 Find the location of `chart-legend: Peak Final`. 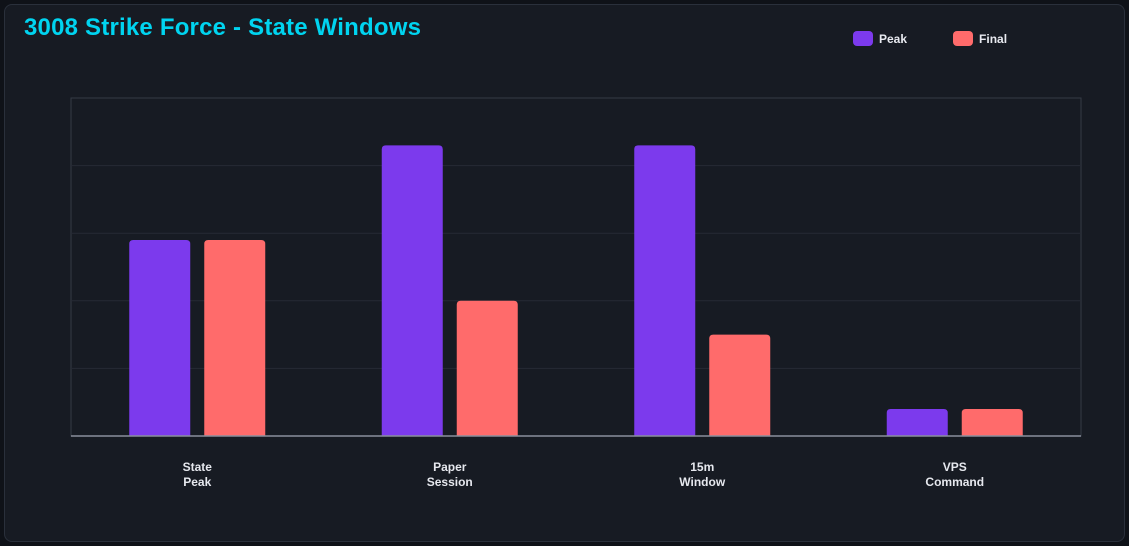

chart-legend: Peak Final is located at coordinates (930, 38).